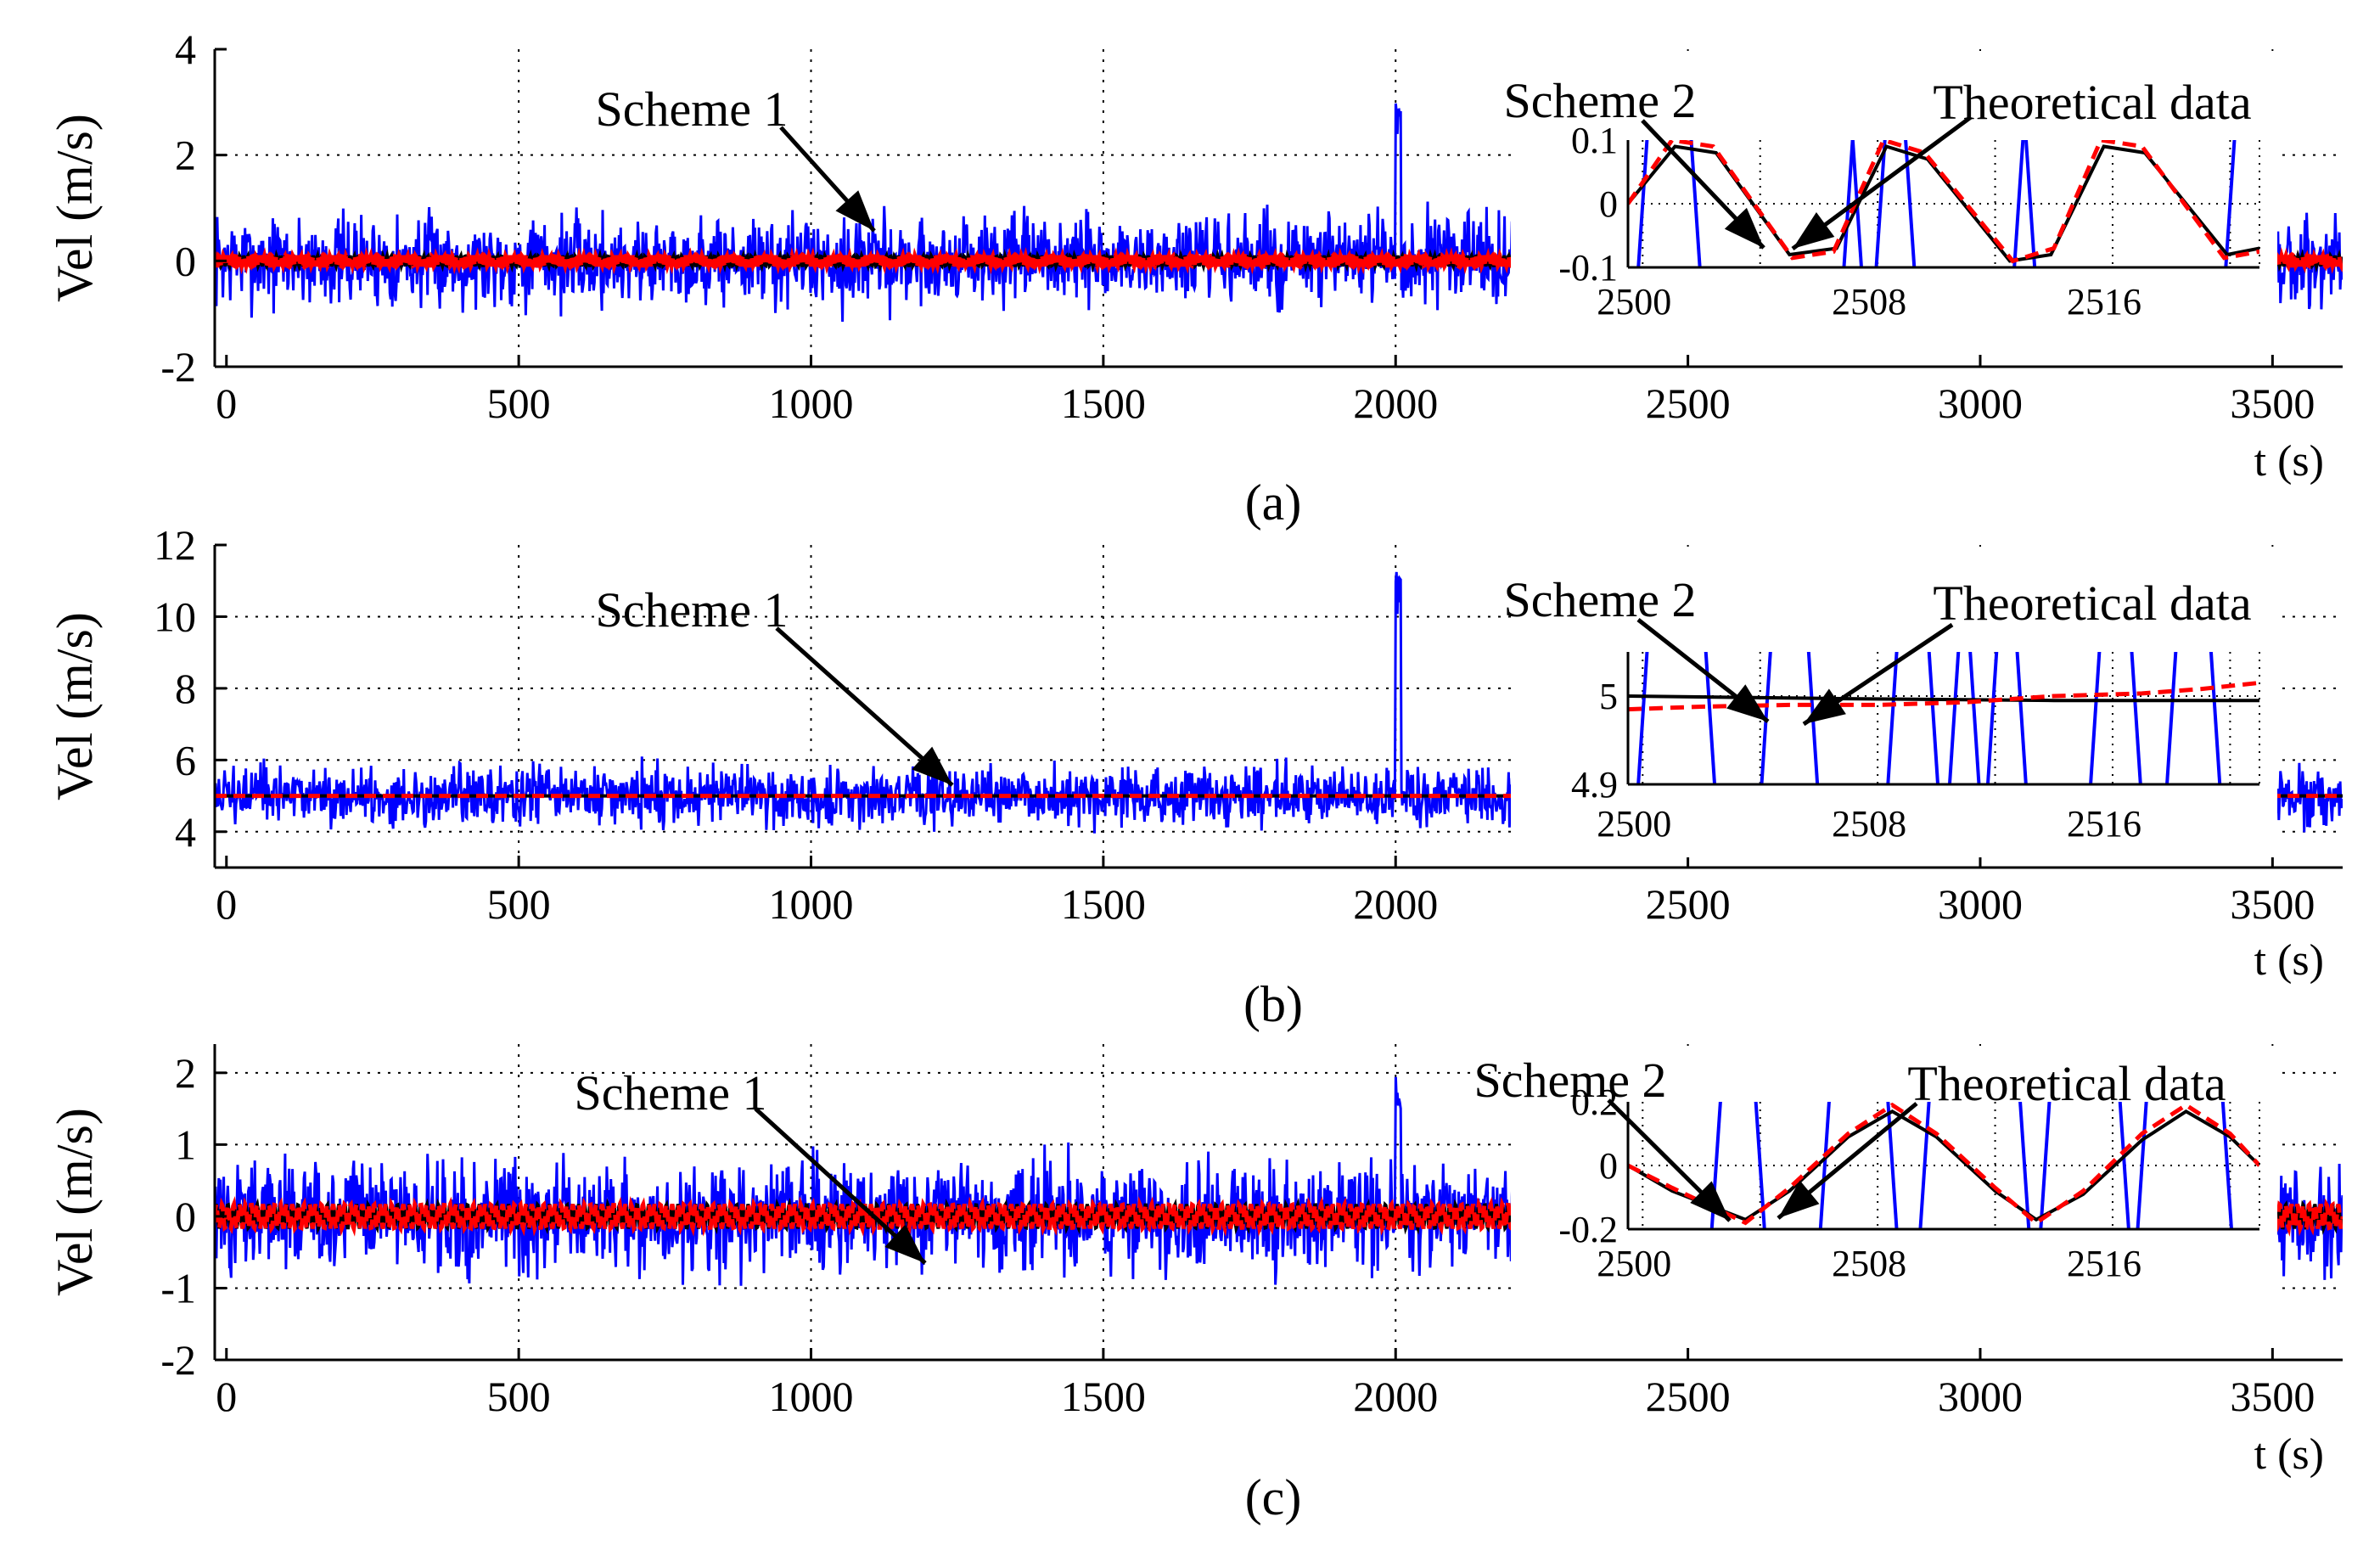 The width and height of the screenshot is (2380, 1567). What do you see at coordinates (1273, 1004) in the screenshot?
I see `panel-caption: (b)` at bounding box center [1273, 1004].